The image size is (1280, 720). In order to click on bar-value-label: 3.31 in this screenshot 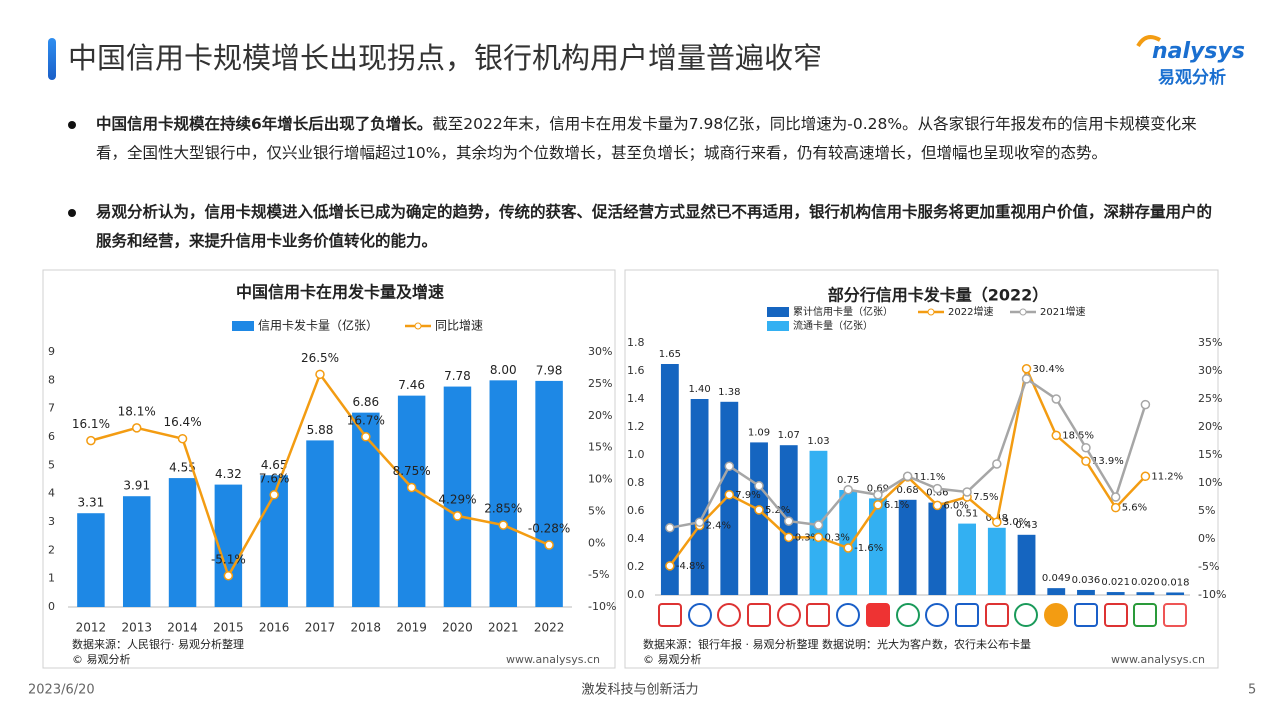, I will do `click(91, 503)`.